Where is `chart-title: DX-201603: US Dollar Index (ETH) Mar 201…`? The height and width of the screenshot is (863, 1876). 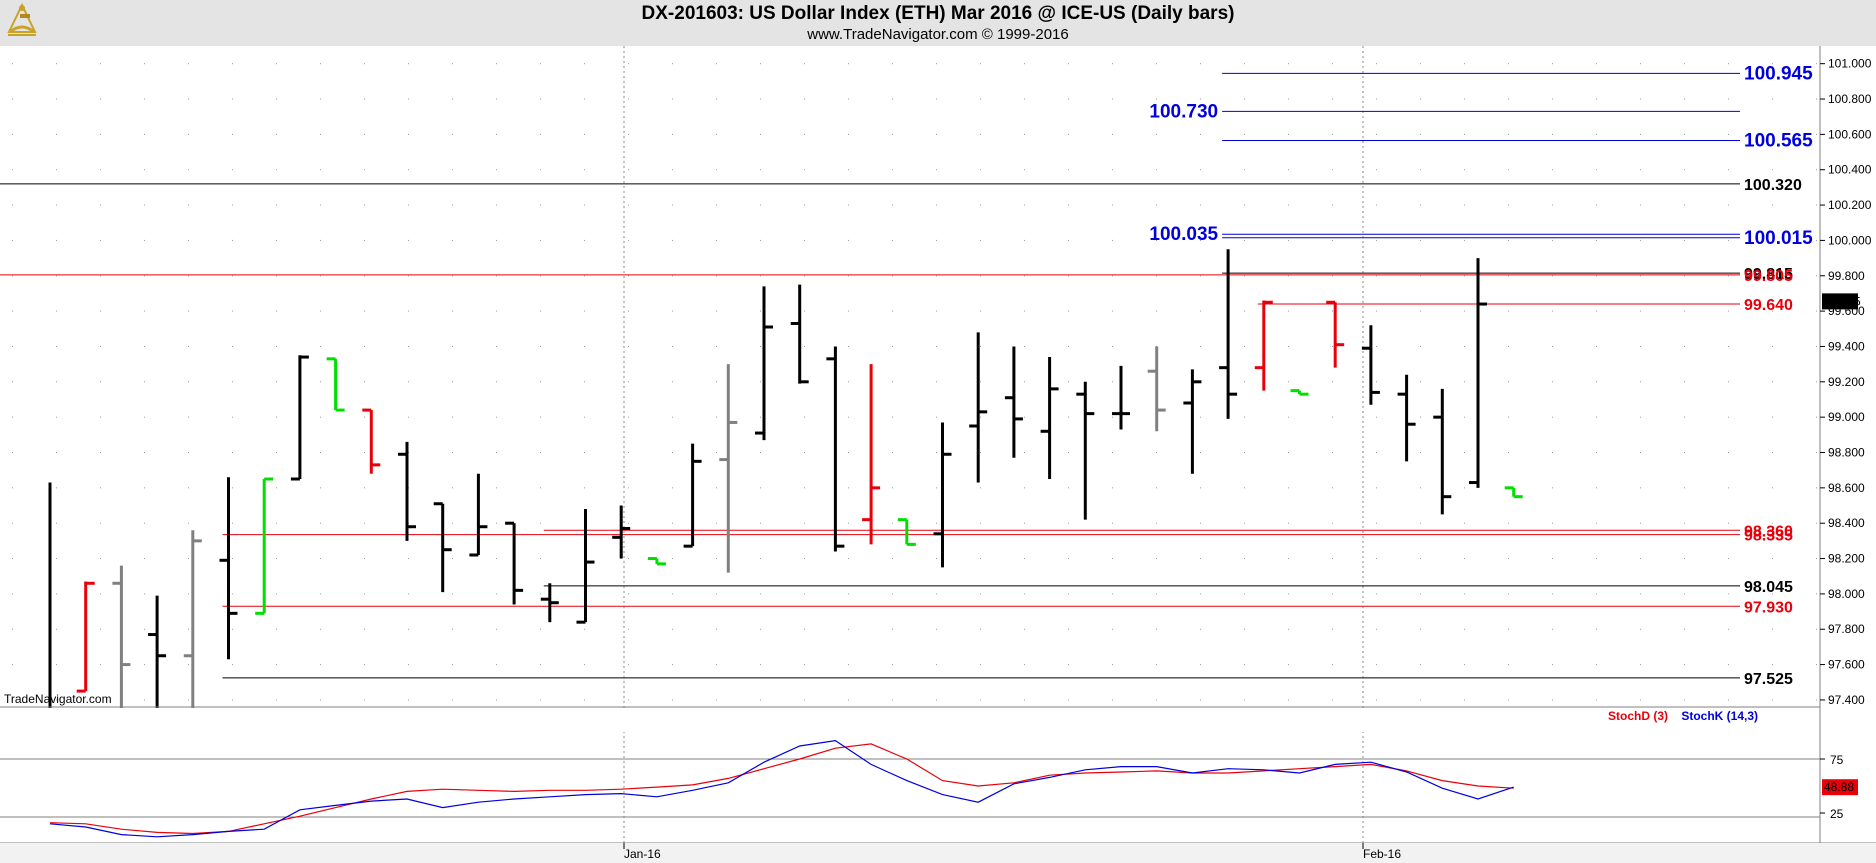
chart-title: DX-201603: US Dollar Index (ETH) Mar 201… is located at coordinates (938, 13).